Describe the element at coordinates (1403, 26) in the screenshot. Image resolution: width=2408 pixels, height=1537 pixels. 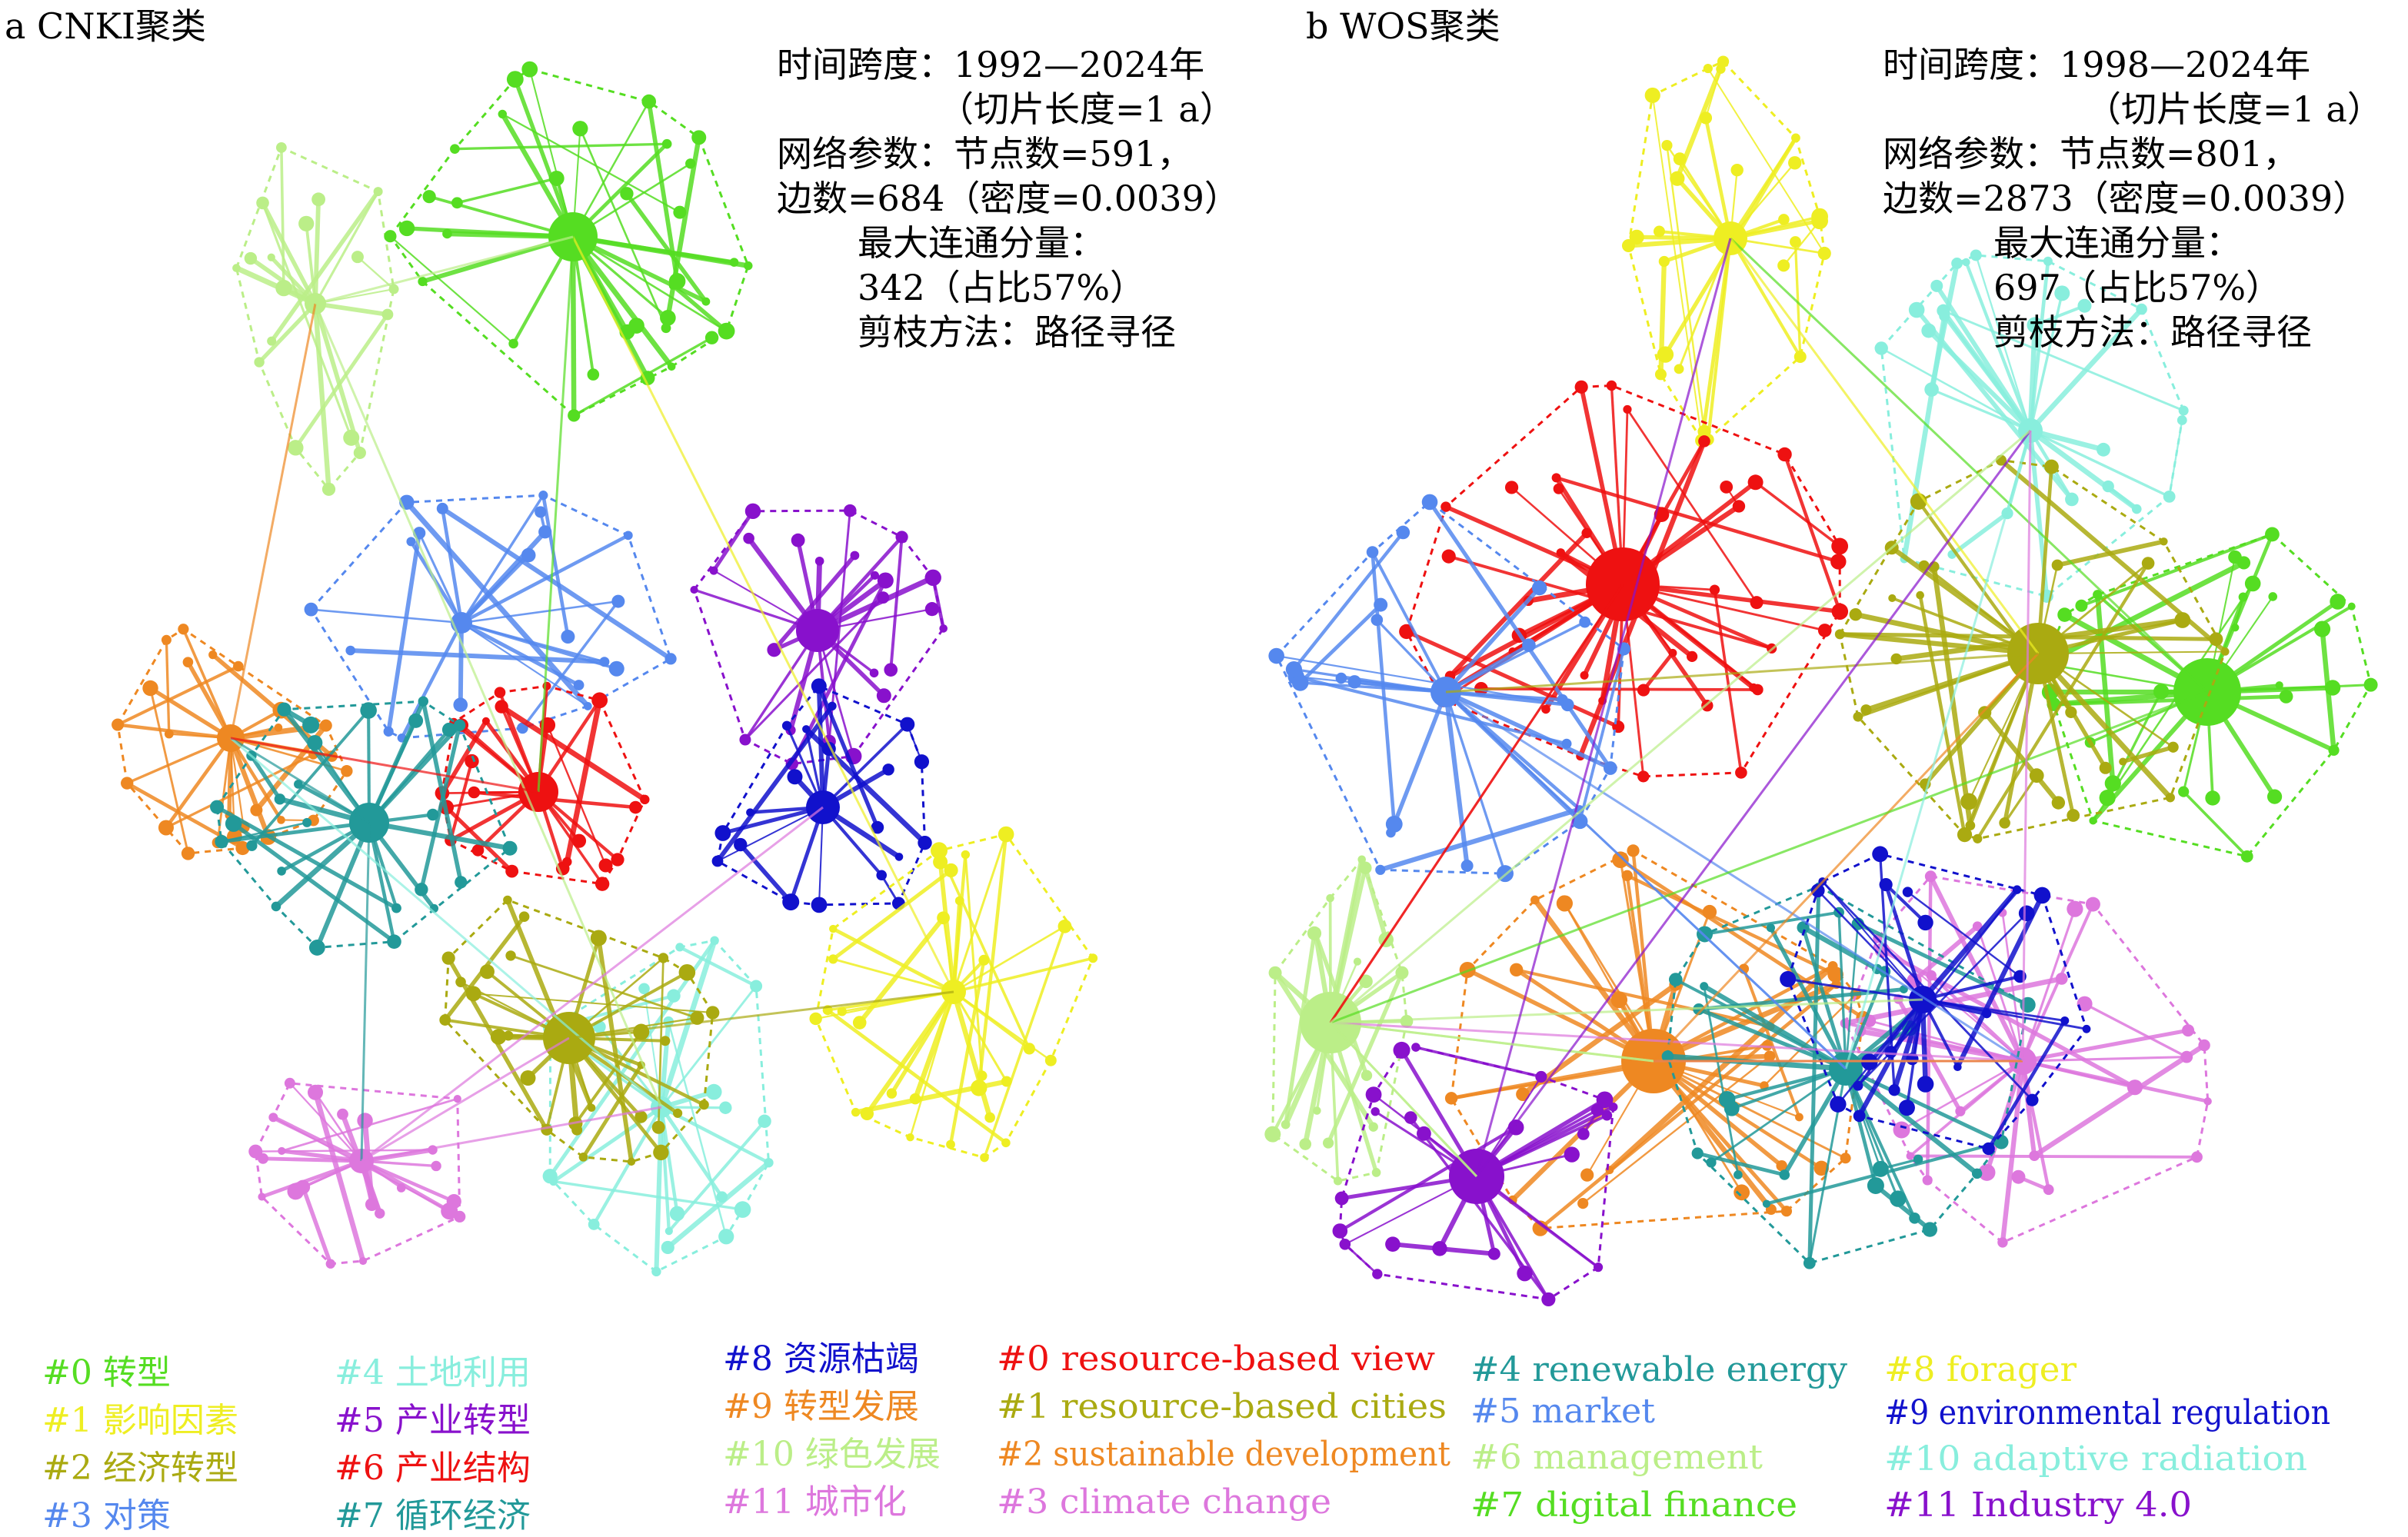
I see `panel-b-title: b WOS聚类` at that location.